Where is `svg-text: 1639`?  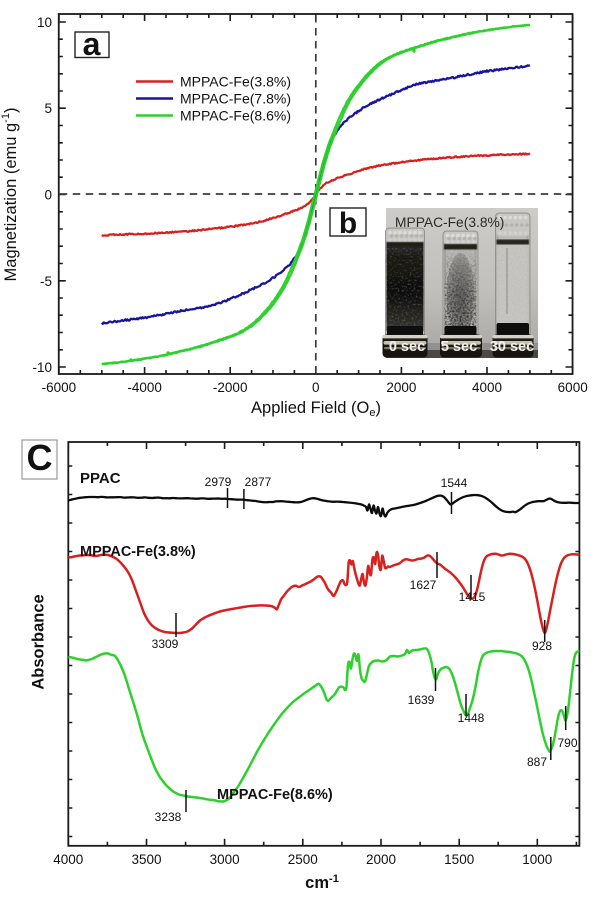
svg-text: 1639 is located at coordinates (421, 700).